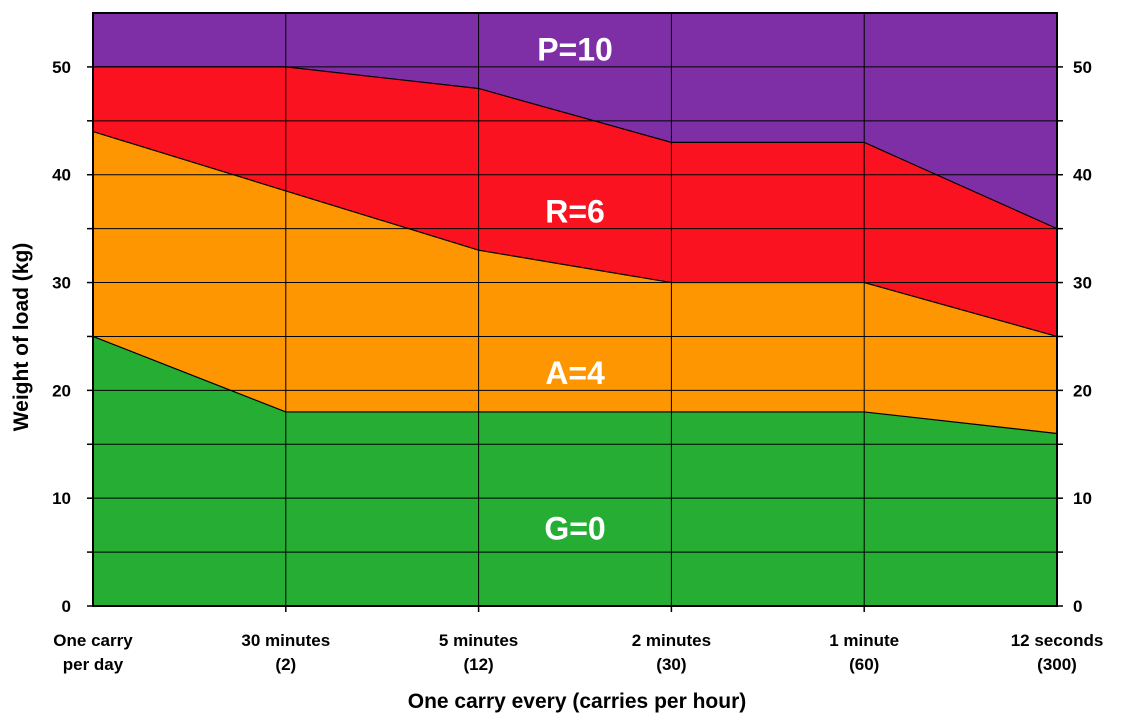  Describe the element at coordinates (1077, 606) in the screenshot. I see `y-tick-label-right: 0` at that location.